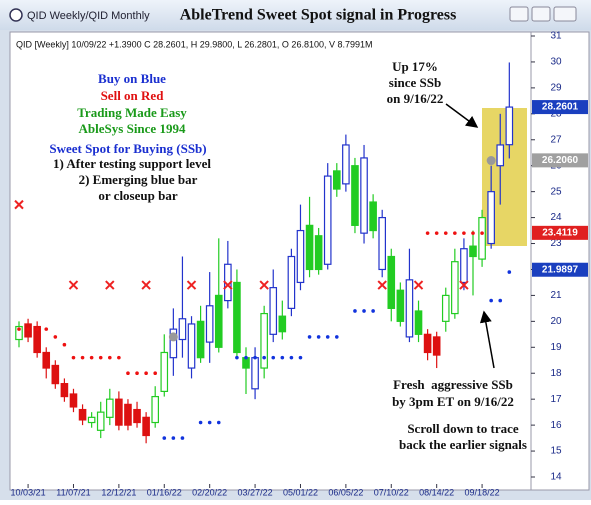  Describe the element at coordinates (28, 492) in the screenshot. I see `x-tick-label: 10/03/21` at that location.